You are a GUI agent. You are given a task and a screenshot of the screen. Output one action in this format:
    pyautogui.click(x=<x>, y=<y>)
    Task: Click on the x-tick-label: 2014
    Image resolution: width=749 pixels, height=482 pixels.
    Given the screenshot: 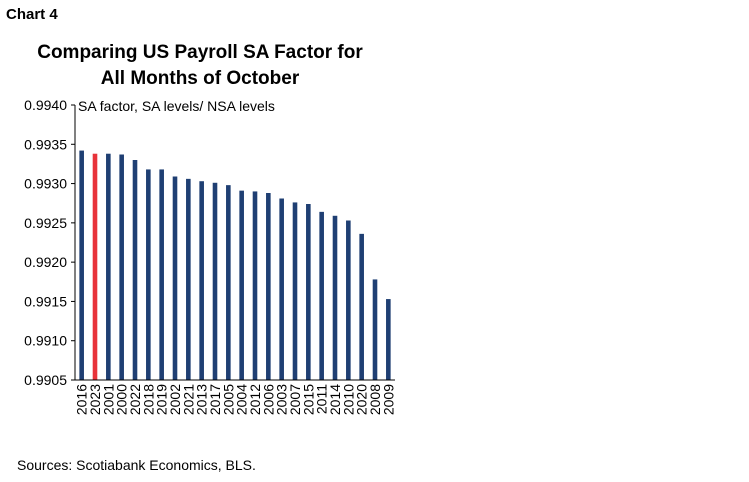 What is the action you would take?
    pyautogui.click(x=335, y=399)
    